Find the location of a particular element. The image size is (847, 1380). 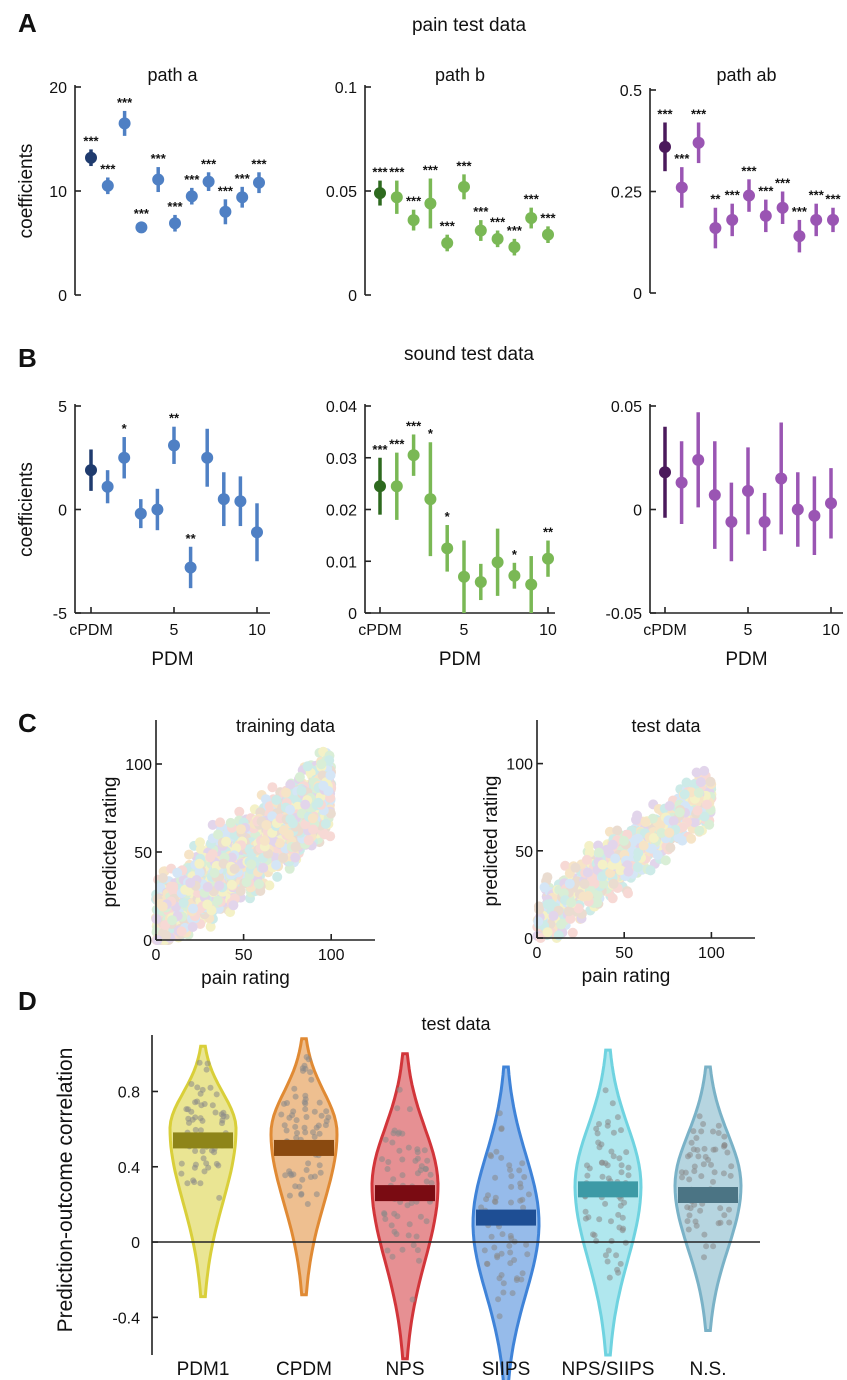

panel-letter-D: D is located at coordinates (27, 1001).